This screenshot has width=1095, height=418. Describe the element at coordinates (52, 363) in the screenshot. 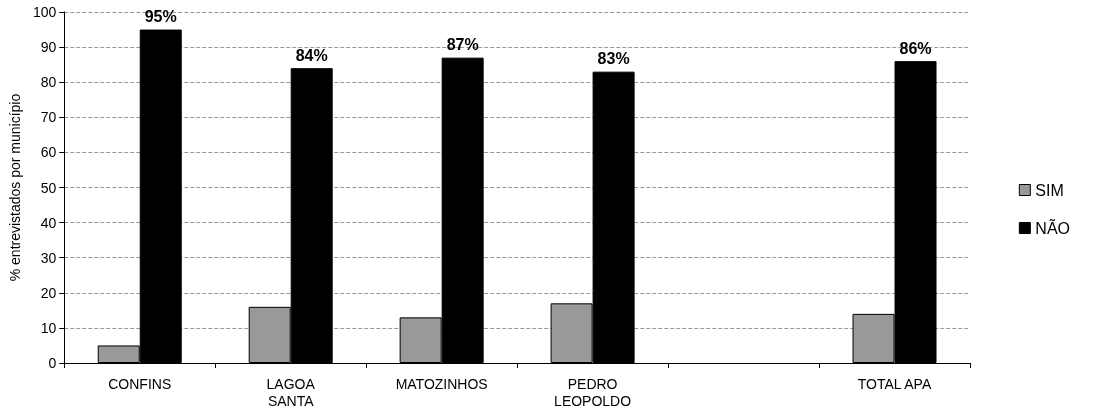

I see `y-tick-label: 0` at that location.